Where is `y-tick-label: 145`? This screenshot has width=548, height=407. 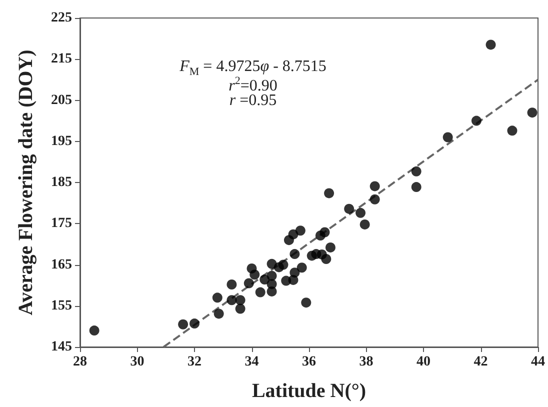
y-tick-label: 145 is located at coordinates (61, 347).